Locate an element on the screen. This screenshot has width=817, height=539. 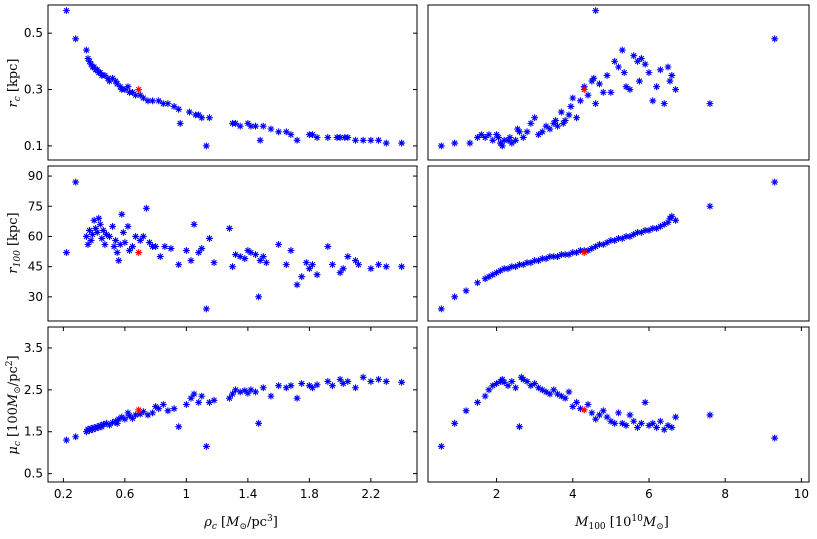
ytick-label: 2.5 is located at coordinates (33, 390).